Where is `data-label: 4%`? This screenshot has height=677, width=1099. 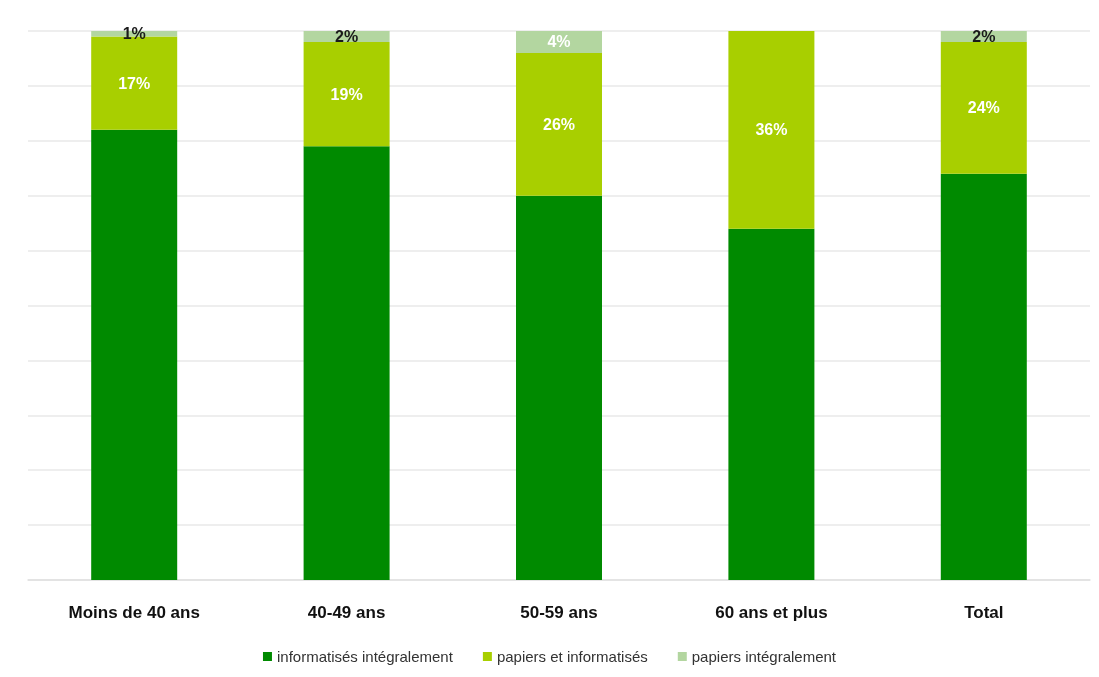 data-label: 4% is located at coordinates (559, 42).